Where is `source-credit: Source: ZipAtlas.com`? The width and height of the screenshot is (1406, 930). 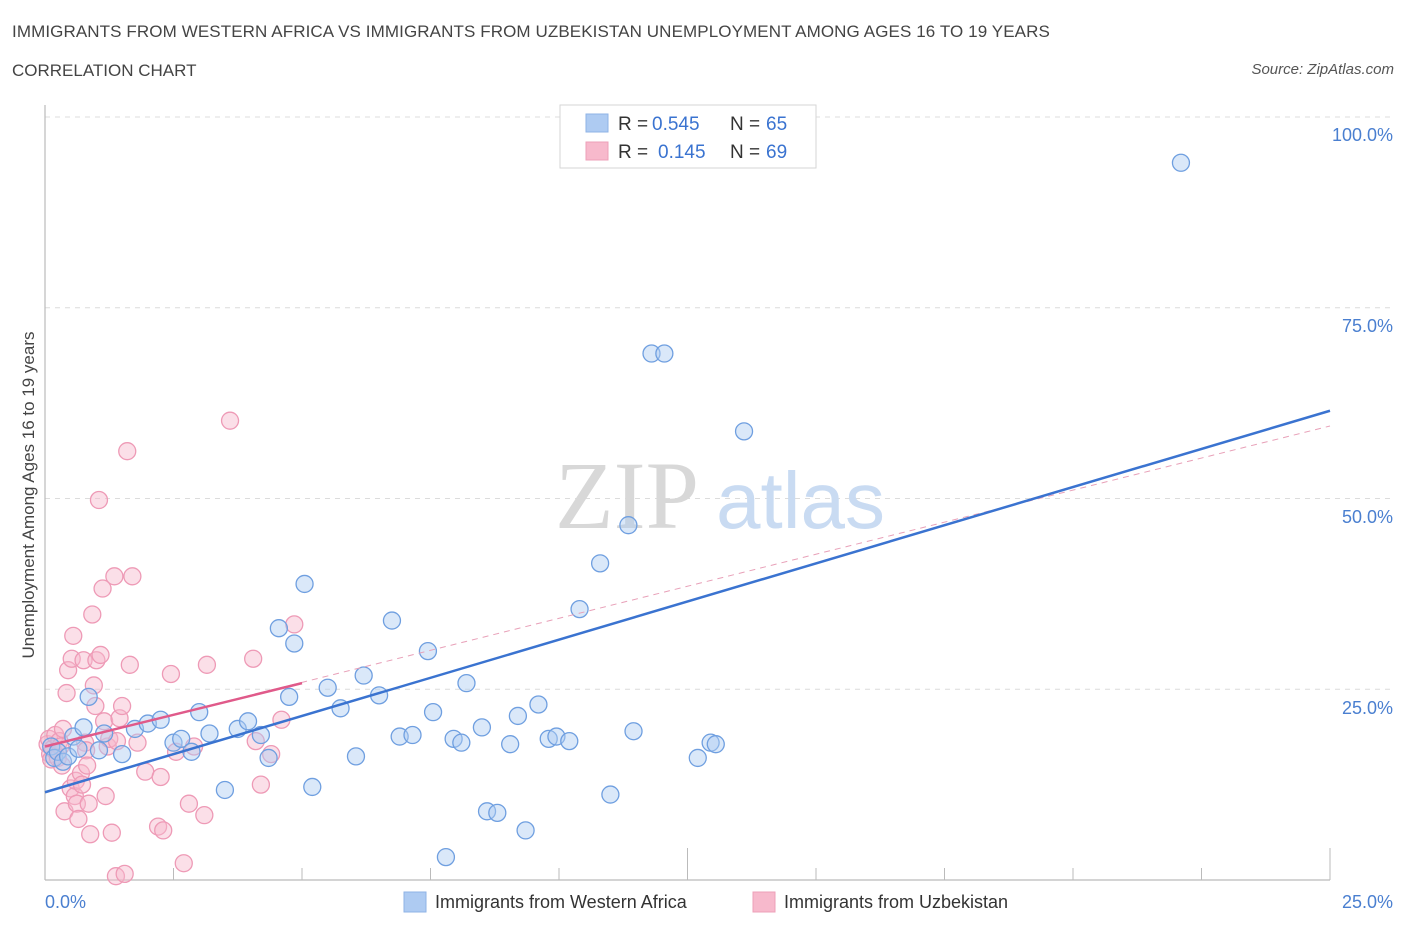 source-credit: Source: ZipAtlas.com is located at coordinates (1322, 69).